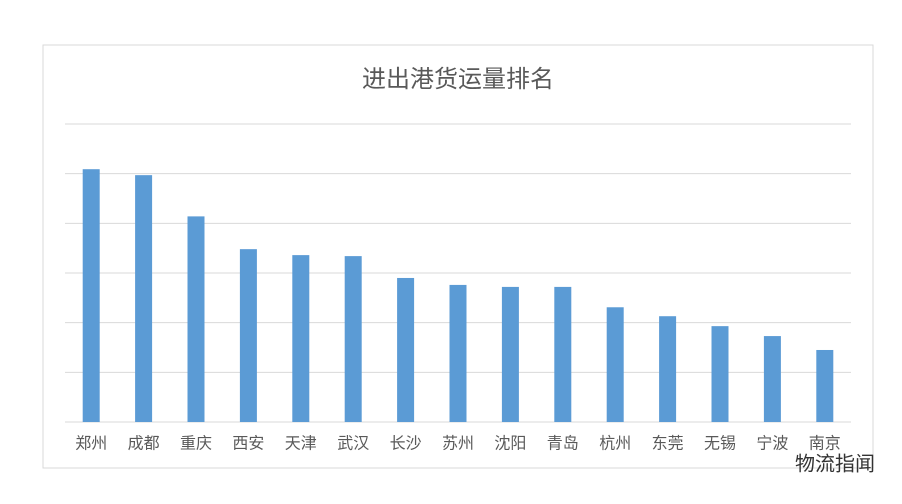 This screenshot has width=902, height=504. I want to click on x-tick-label: 长沙, so click(406, 443).